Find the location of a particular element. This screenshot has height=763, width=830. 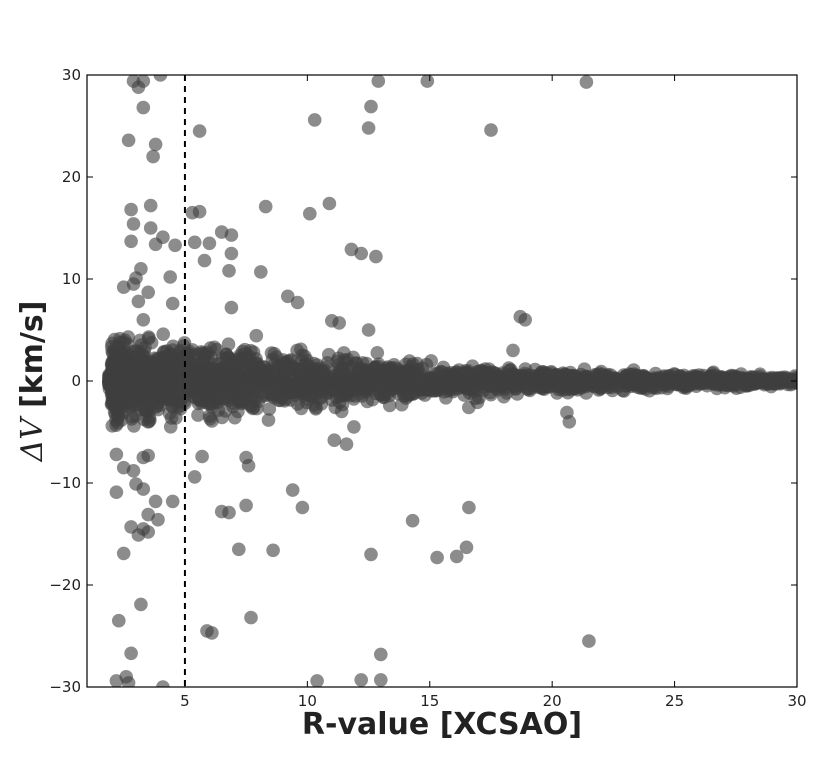

x-axis-label: R-value [XCSAO] is located at coordinates (442, 724).